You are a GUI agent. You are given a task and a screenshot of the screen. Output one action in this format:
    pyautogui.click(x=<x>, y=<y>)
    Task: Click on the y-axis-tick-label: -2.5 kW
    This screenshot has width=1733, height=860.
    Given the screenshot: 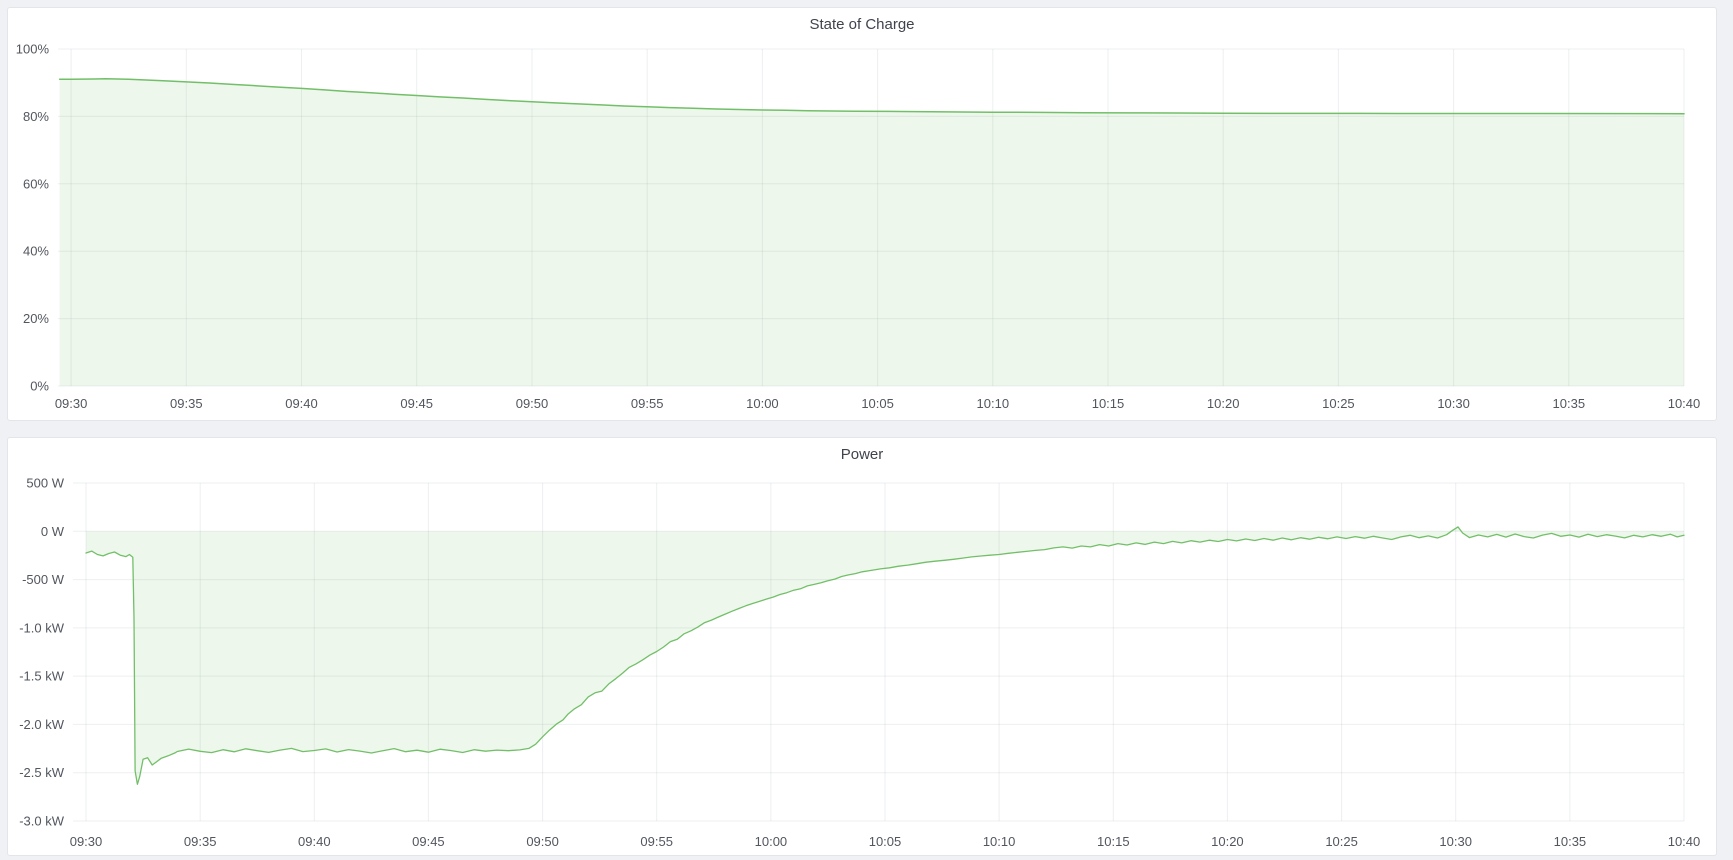 What is the action you would take?
    pyautogui.click(x=42, y=772)
    